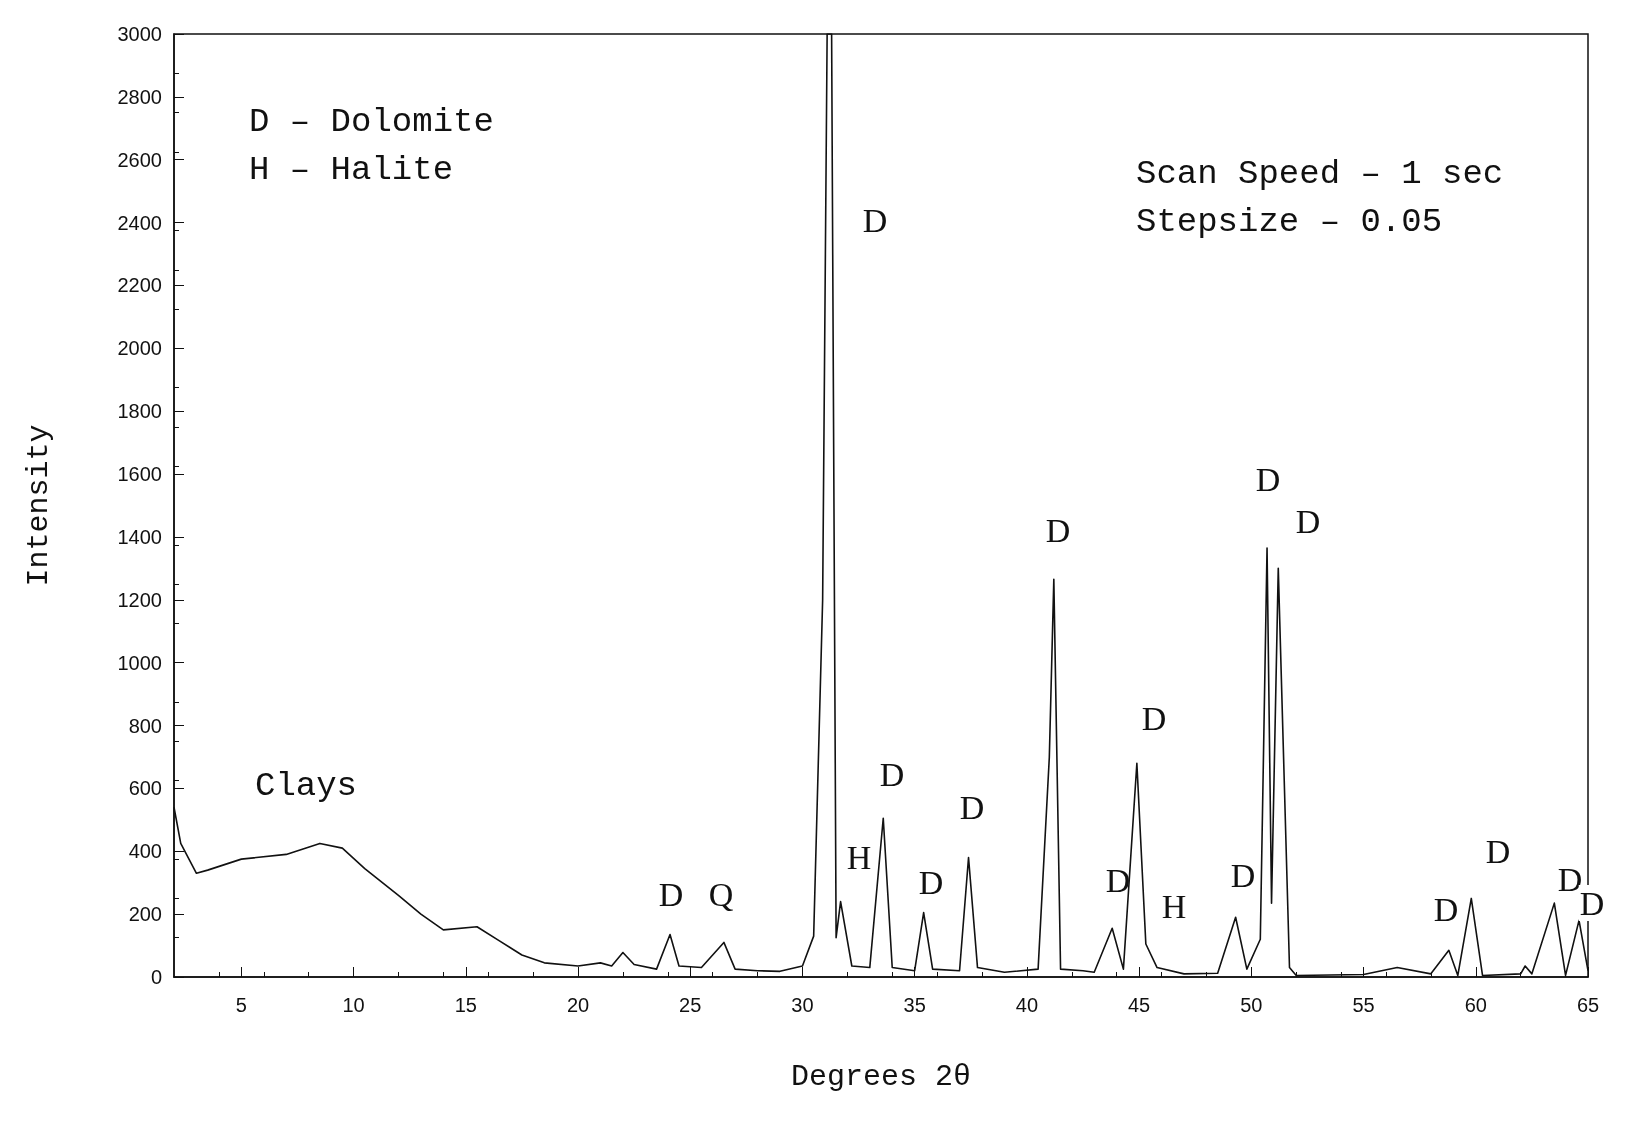 Image resolution: width=1627 pixels, height=1138 pixels. Describe the element at coordinates (39, 505) in the screenshot. I see `y-axis-title: Intensity` at that location.